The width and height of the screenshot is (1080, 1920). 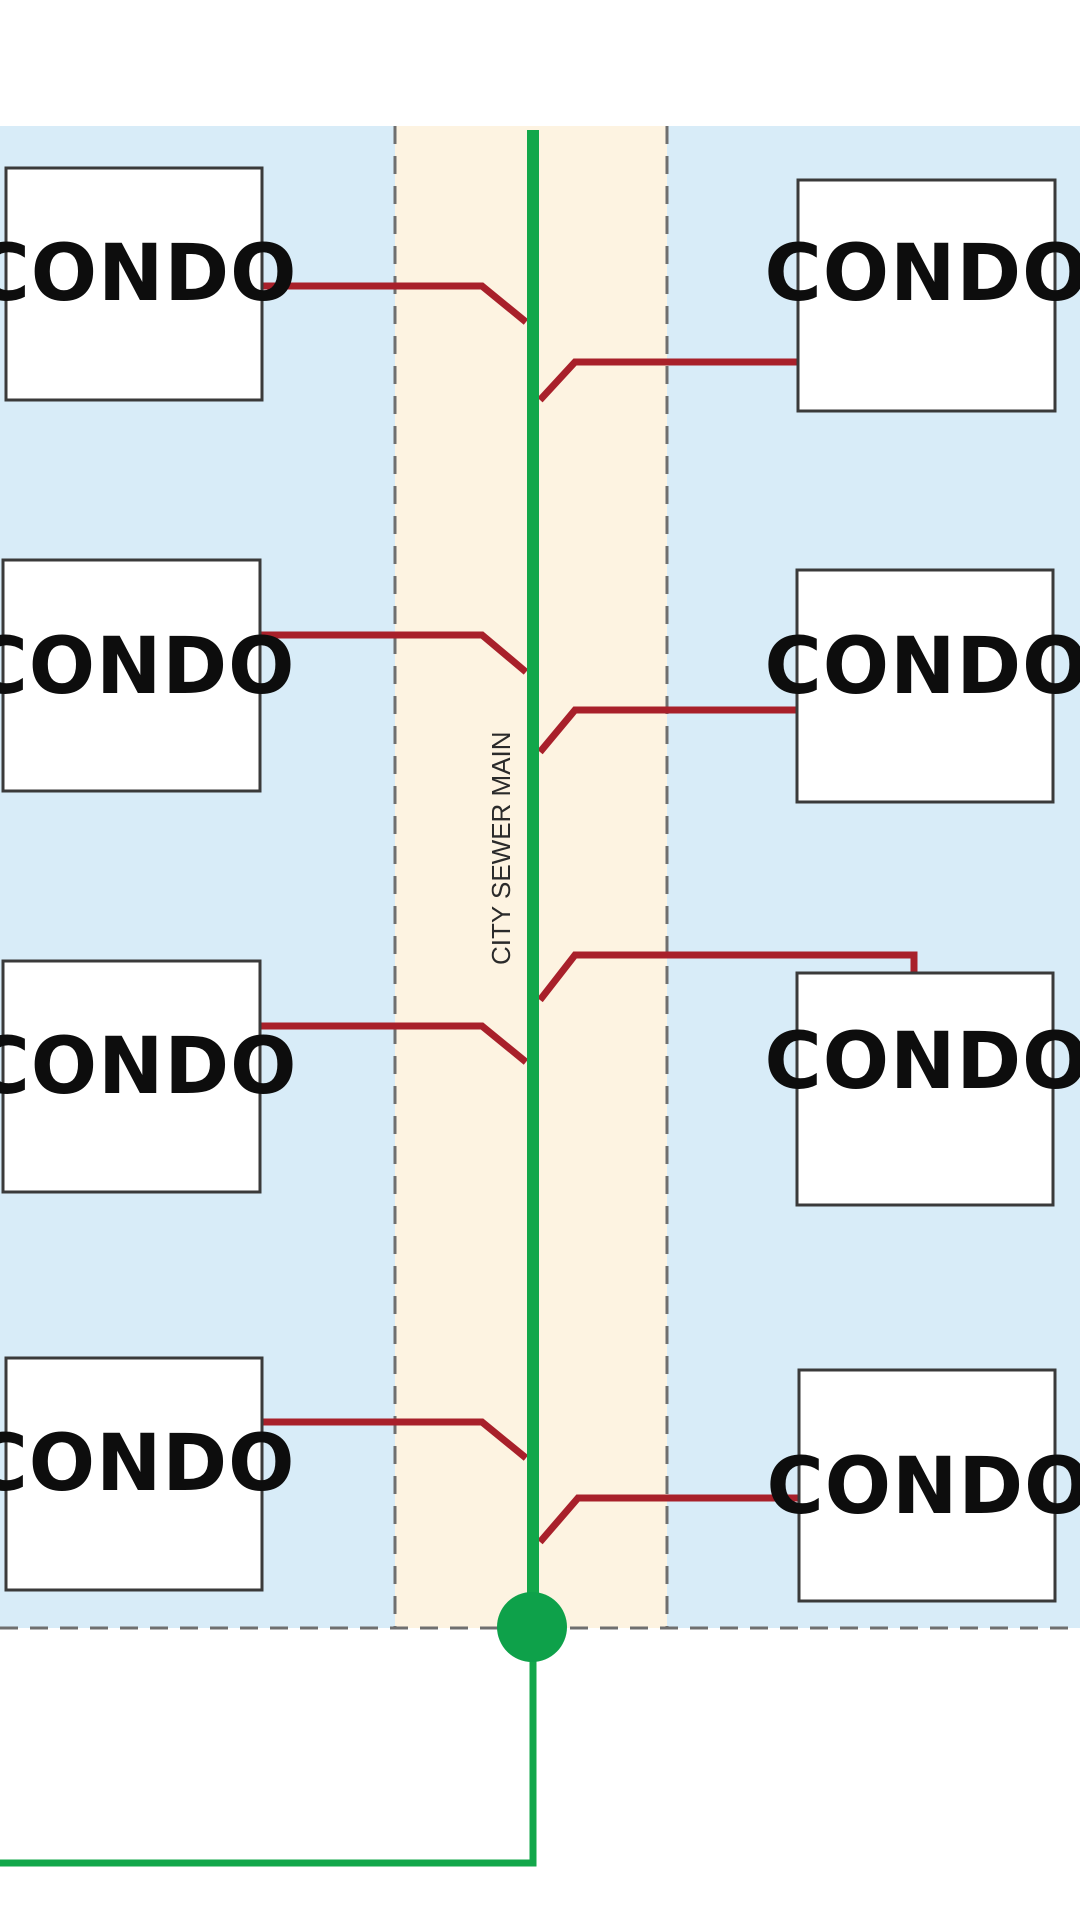 I want to click on condo-right-2: CONDO, so click(x=922, y=686).